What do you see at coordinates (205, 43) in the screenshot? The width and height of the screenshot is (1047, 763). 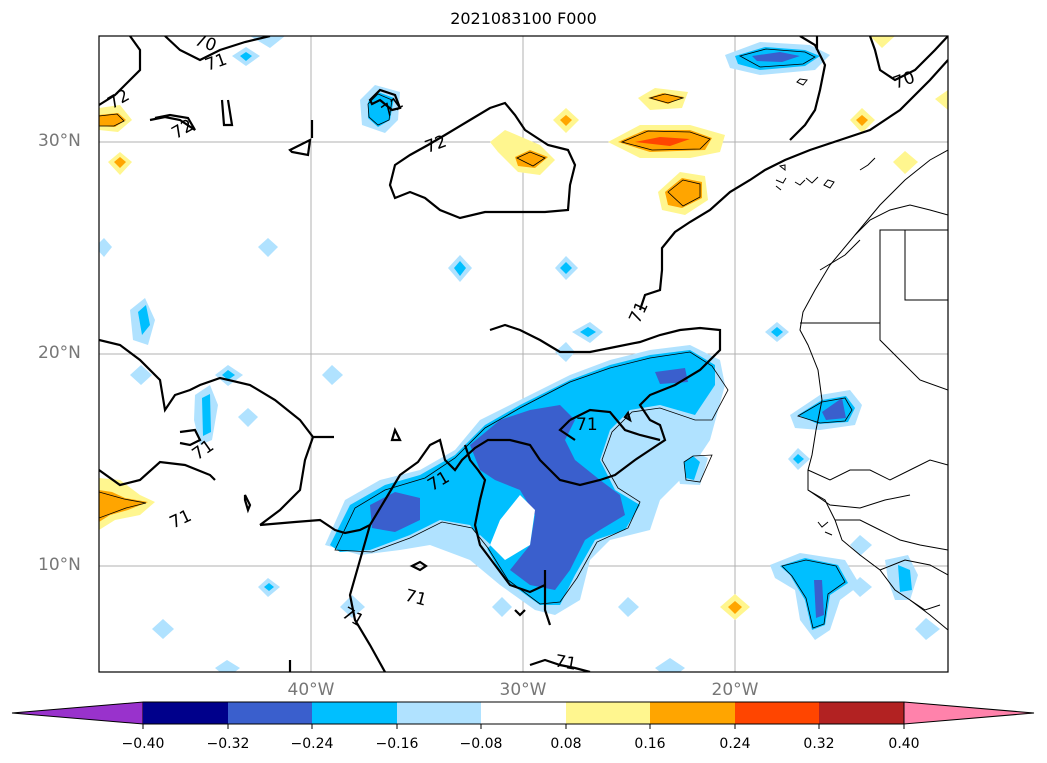 I see `contour-label-70: 70` at bounding box center [205, 43].